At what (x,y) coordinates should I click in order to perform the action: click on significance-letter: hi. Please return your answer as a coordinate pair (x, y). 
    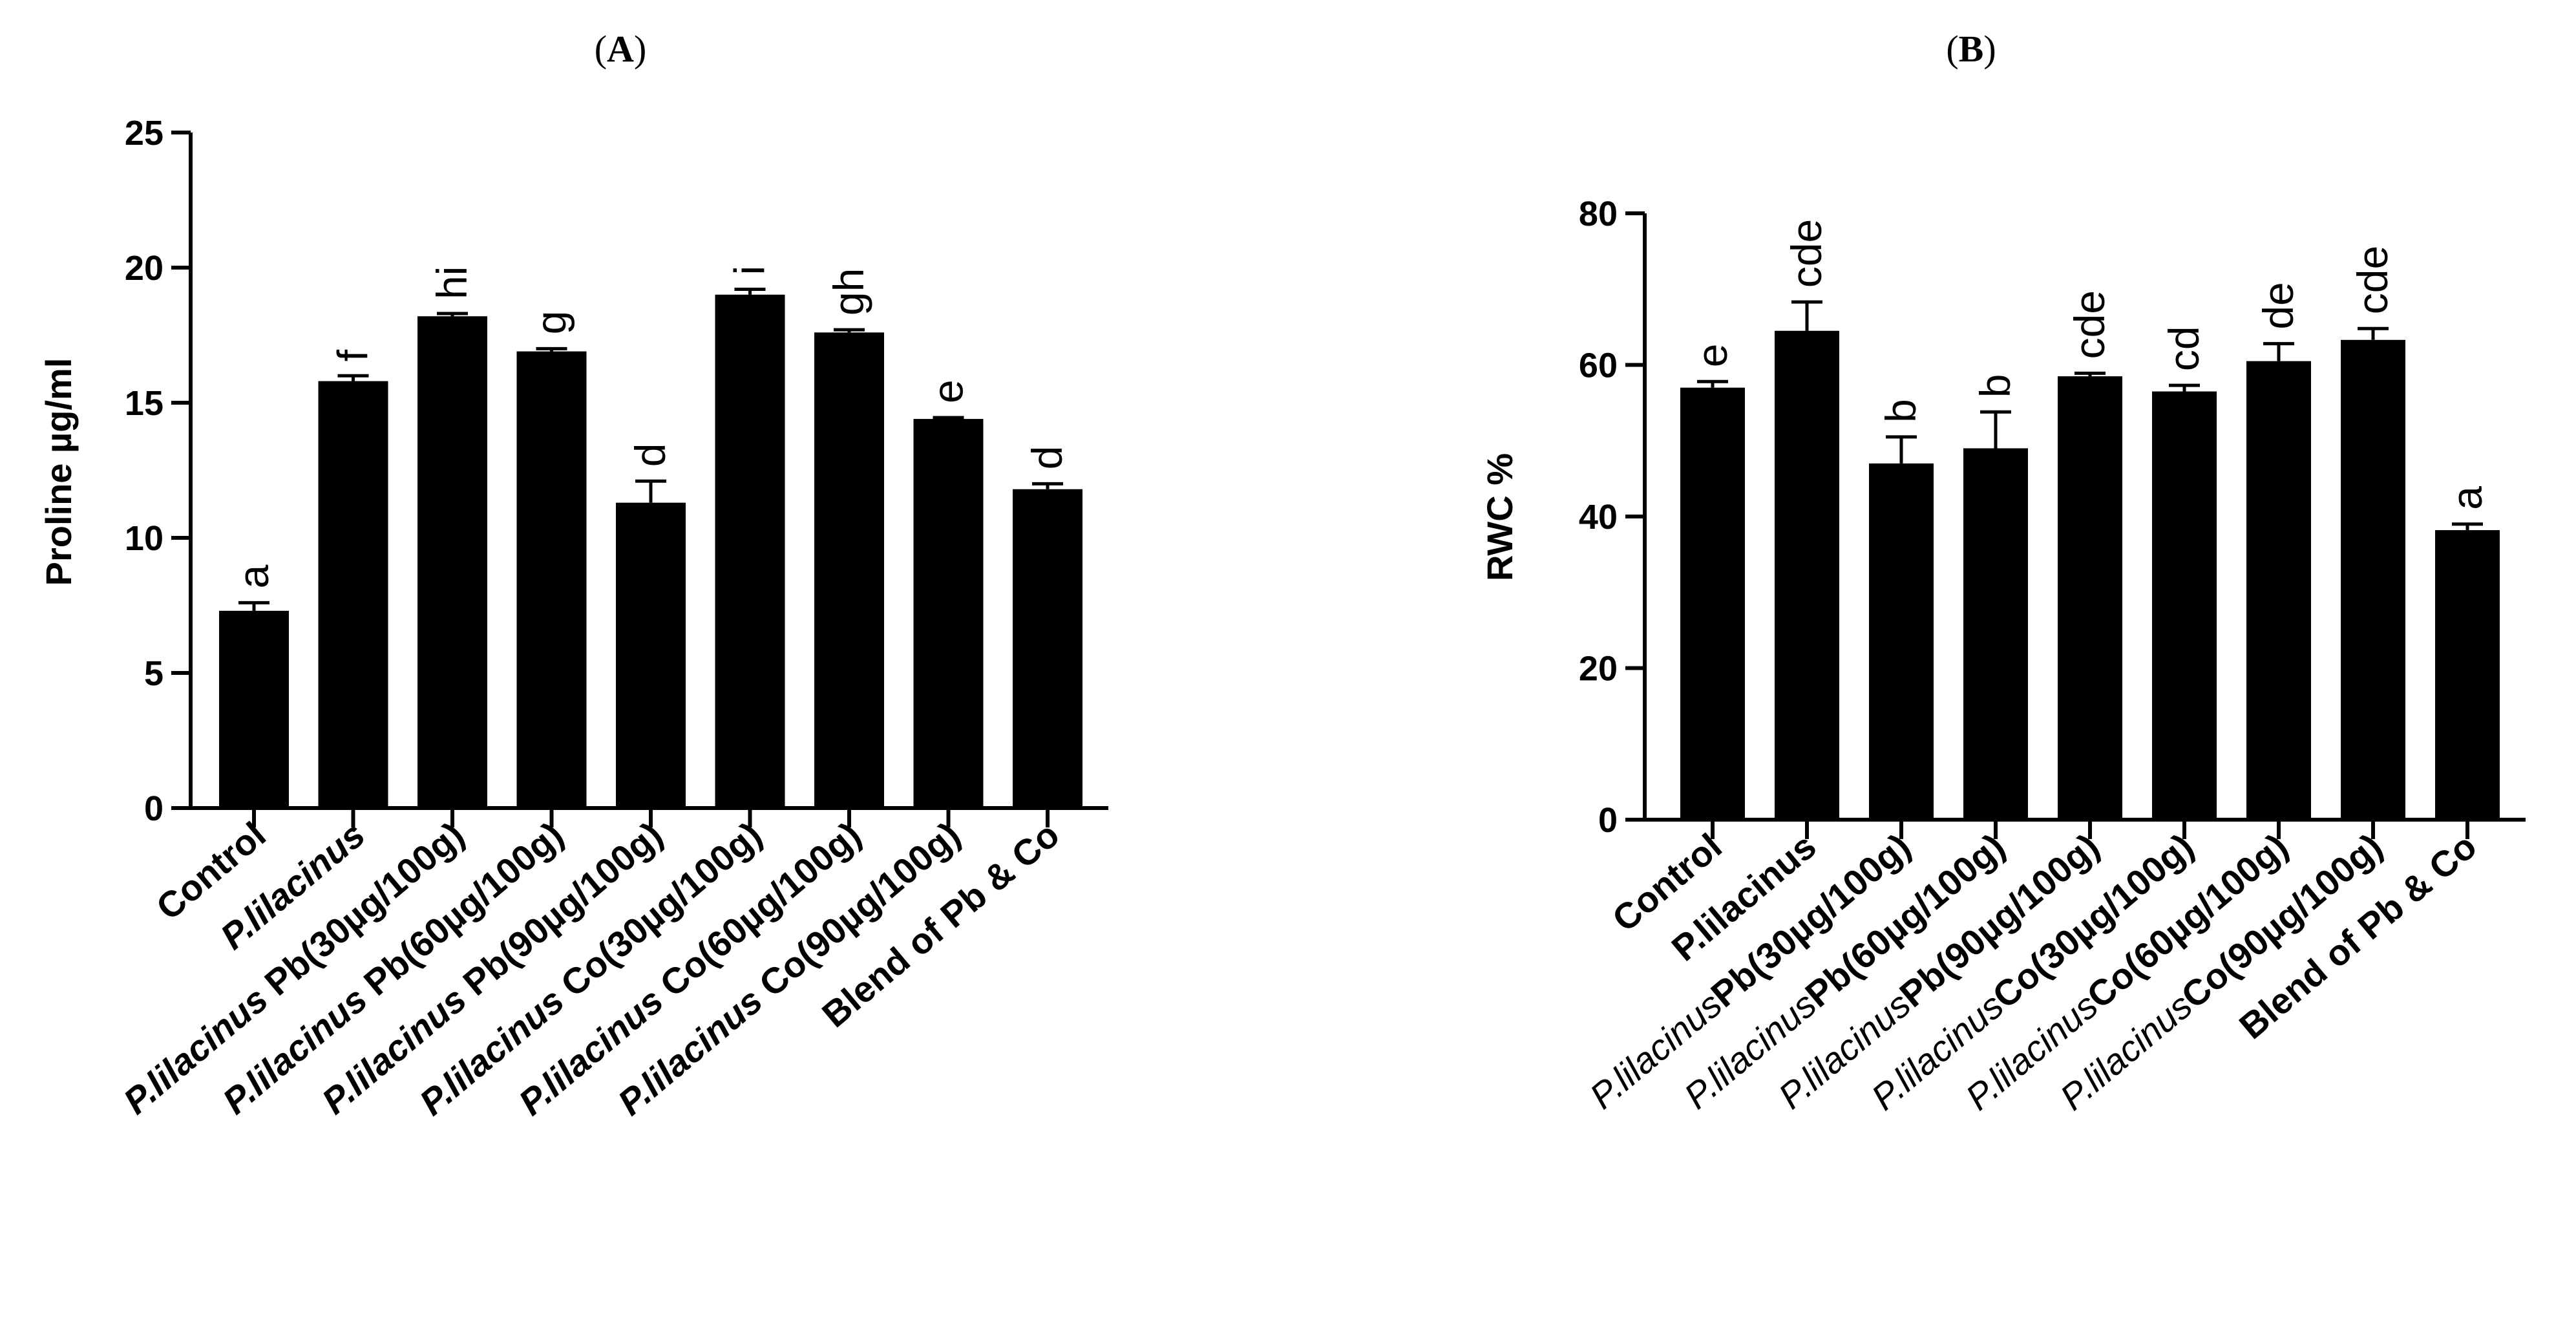
    Looking at the image, I should click on (452, 282).